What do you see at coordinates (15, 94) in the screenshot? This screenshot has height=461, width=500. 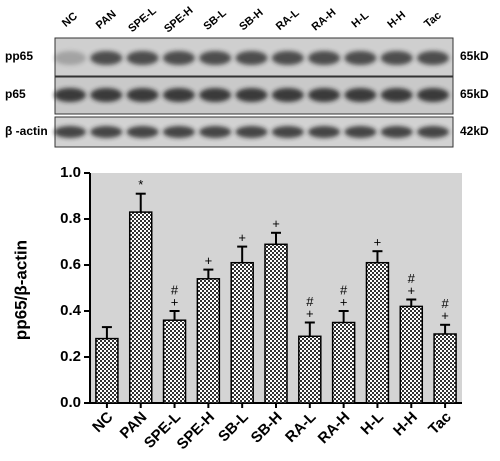 I see `row-label: p65` at bounding box center [15, 94].